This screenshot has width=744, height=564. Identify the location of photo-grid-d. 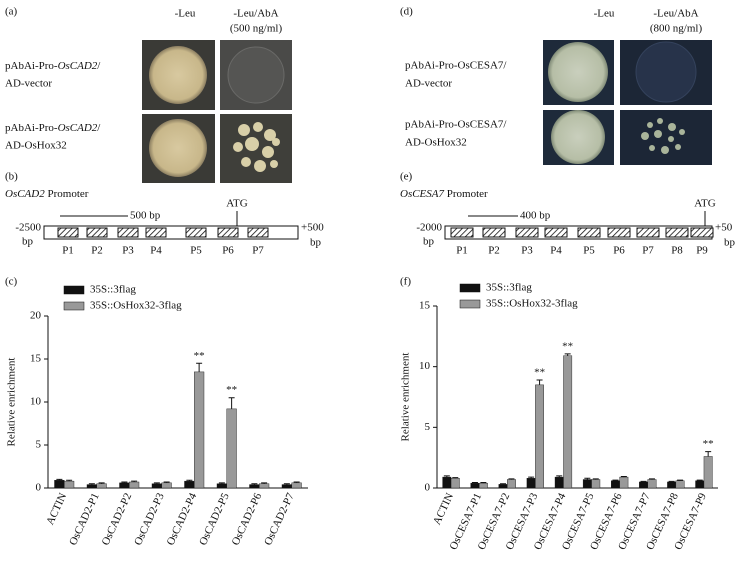
(627, 102).